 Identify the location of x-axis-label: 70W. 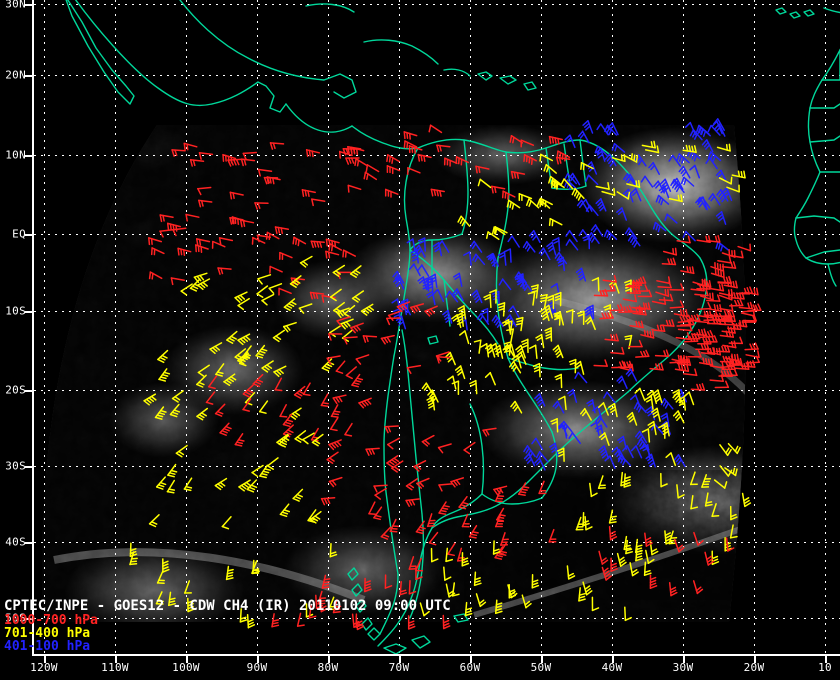
(399, 667).